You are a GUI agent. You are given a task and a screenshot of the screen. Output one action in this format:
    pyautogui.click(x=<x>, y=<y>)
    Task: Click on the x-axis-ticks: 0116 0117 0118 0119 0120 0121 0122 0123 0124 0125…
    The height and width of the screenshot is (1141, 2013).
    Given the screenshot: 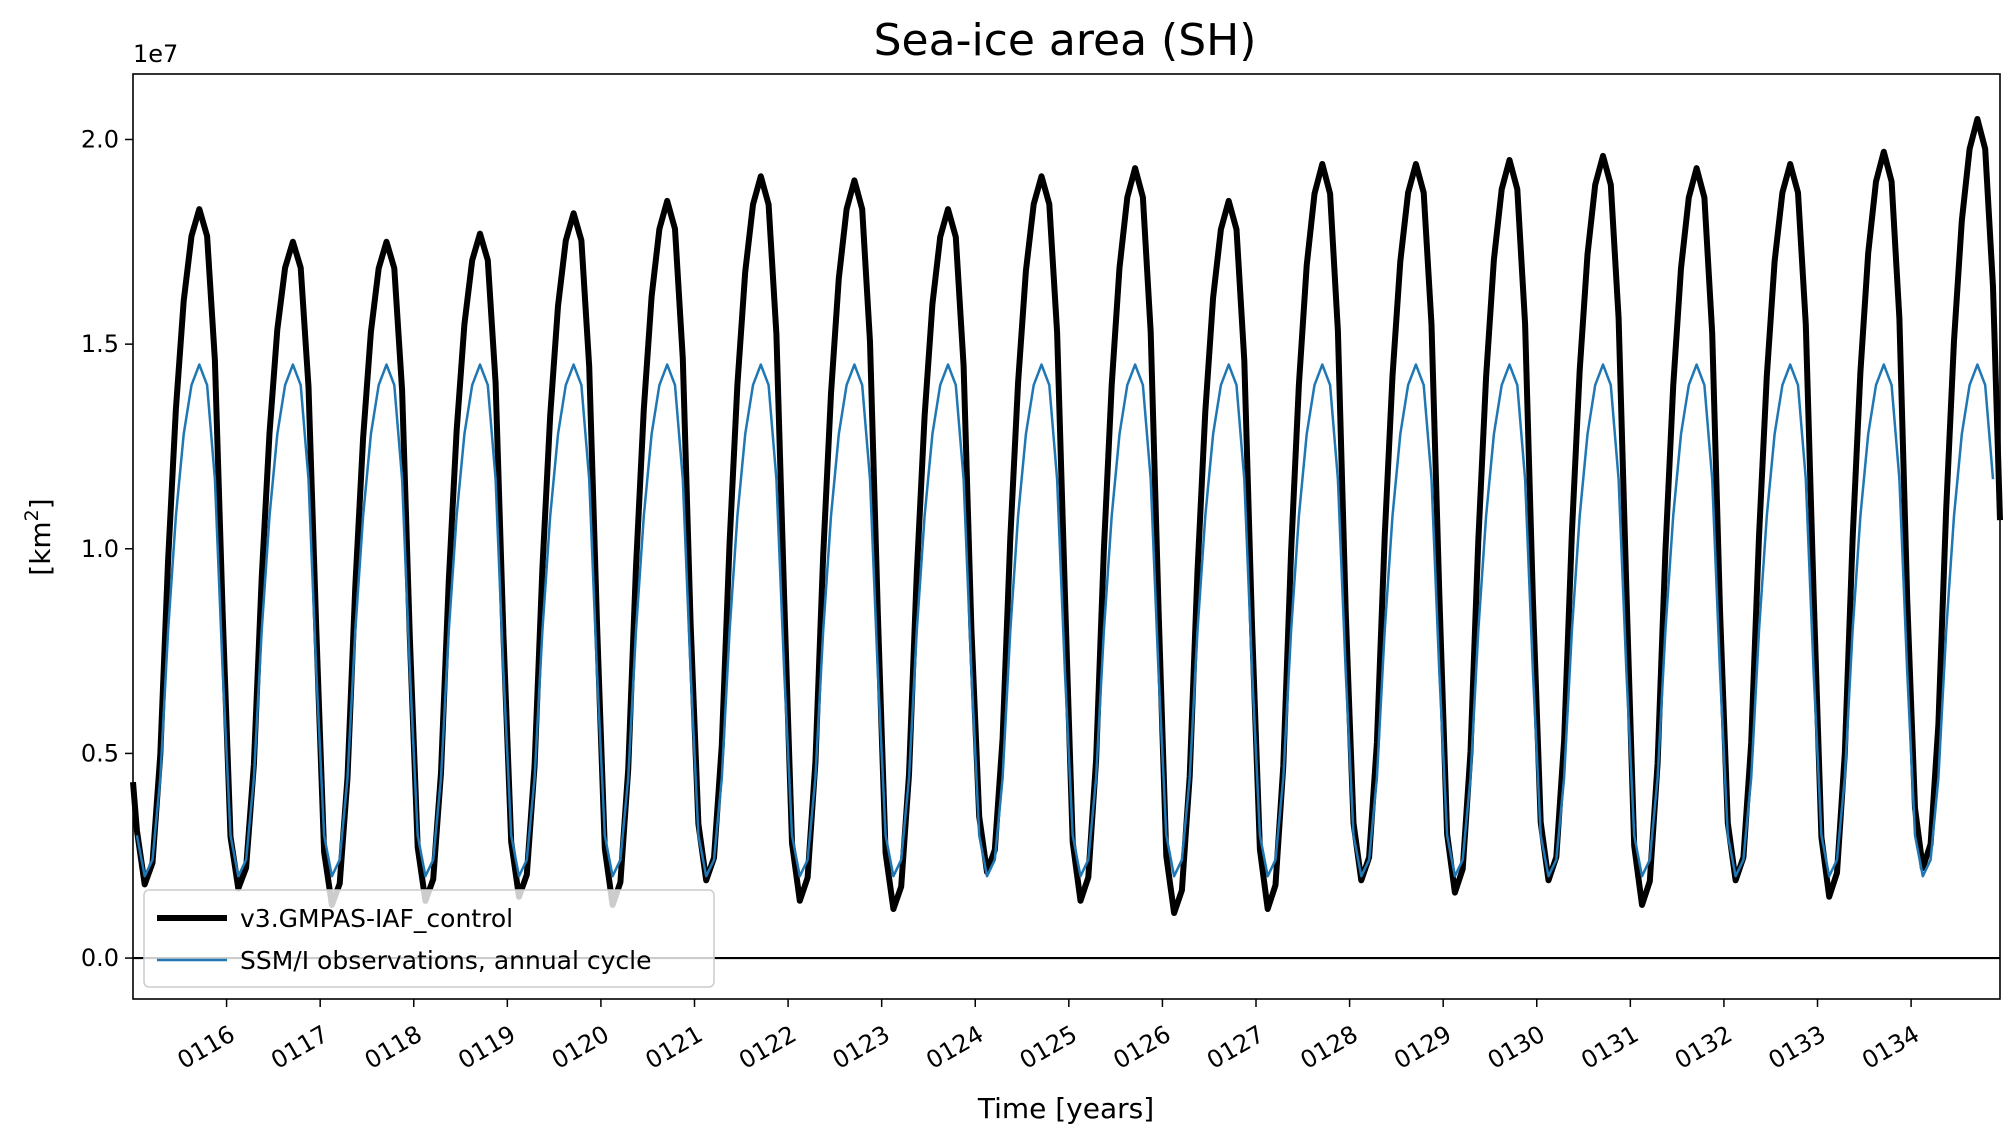 What is the action you would take?
    pyautogui.click(x=1048, y=1037)
    